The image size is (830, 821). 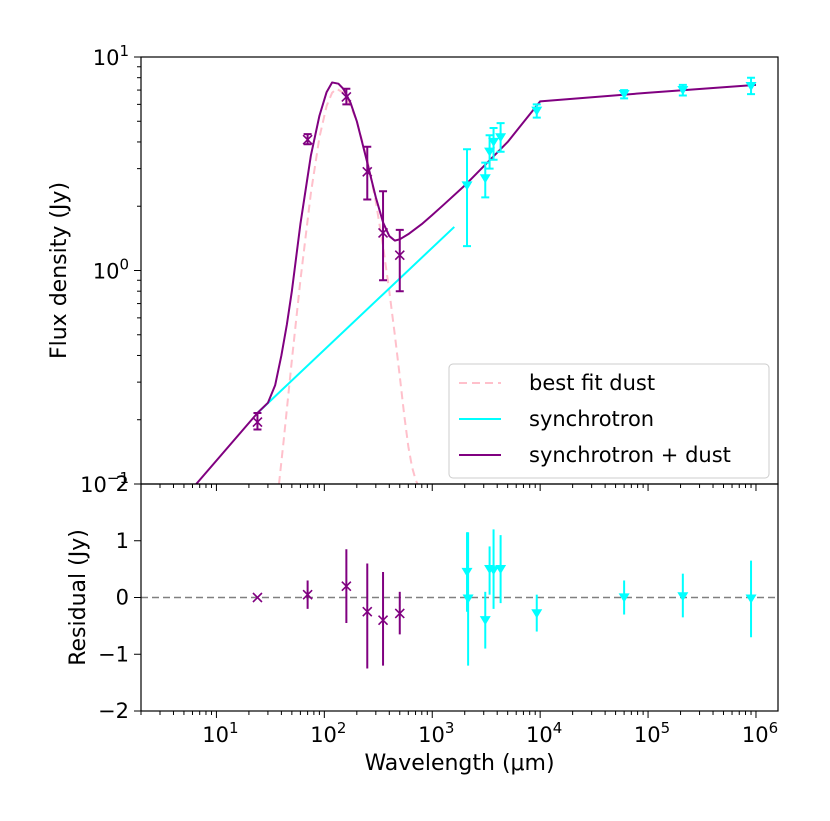 I want to click on legend-box, so click(x=609, y=421).